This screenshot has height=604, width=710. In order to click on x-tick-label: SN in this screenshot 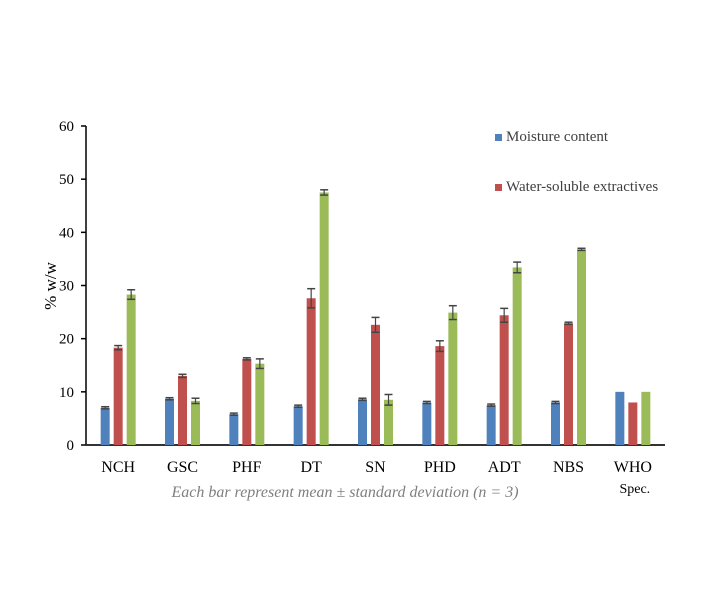, I will do `click(375, 467)`.